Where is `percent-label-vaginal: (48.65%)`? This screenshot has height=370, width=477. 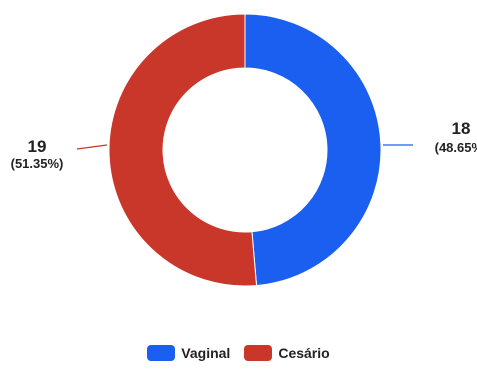
percent-label-vaginal: (48.65%) is located at coordinates (456, 147).